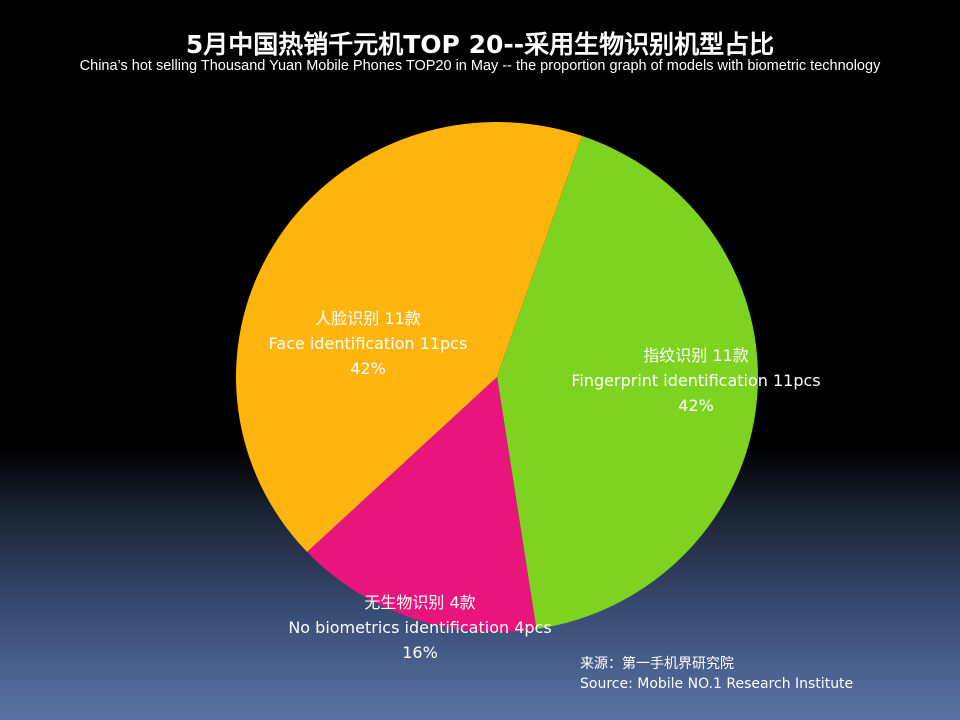  I want to click on slice-label-face-percent: 42%, so click(368, 368).